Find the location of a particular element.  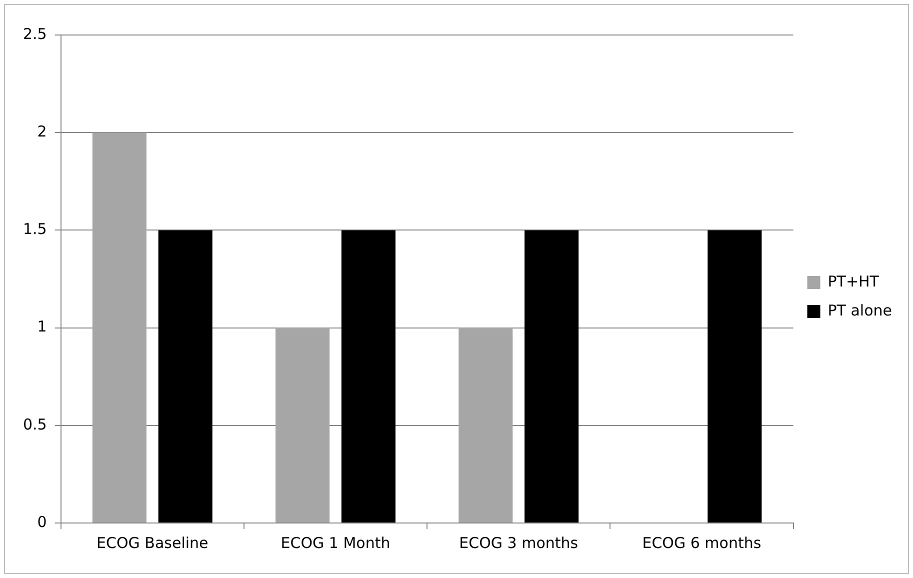

x-tick-label: ECOG 6 months is located at coordinates (702, 543).